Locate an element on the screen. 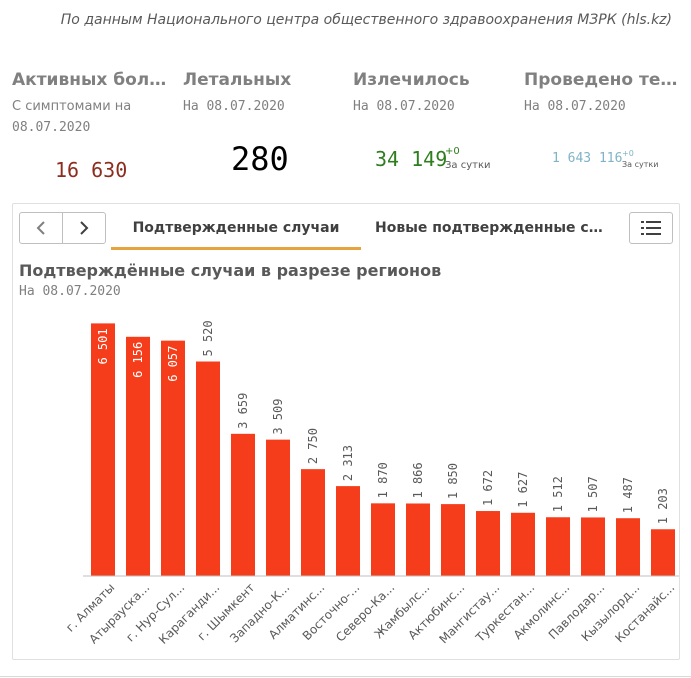  tab-confirmed: Подтвержденные случаи is located at coordinates (236, 231).